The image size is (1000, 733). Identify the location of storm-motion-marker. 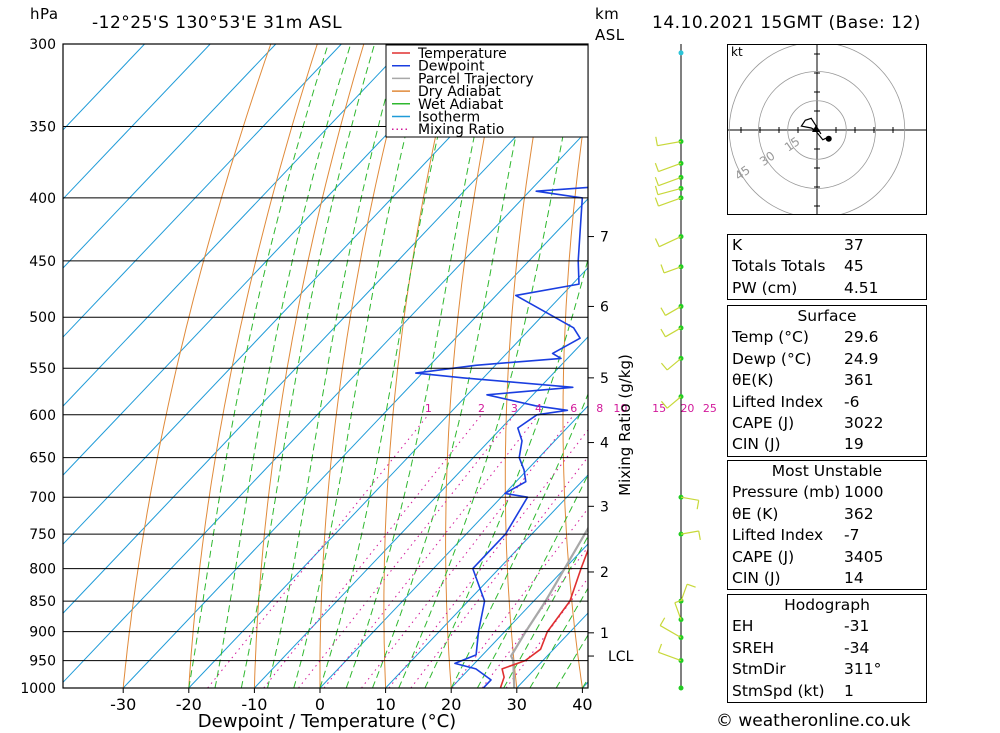
(816, 128).